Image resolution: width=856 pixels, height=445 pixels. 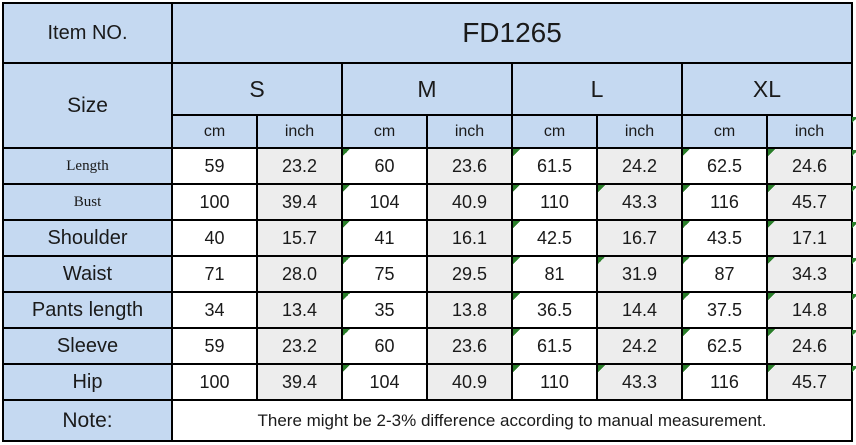 I want to click on size-value-cell: 35, so click(x=384, y=310).